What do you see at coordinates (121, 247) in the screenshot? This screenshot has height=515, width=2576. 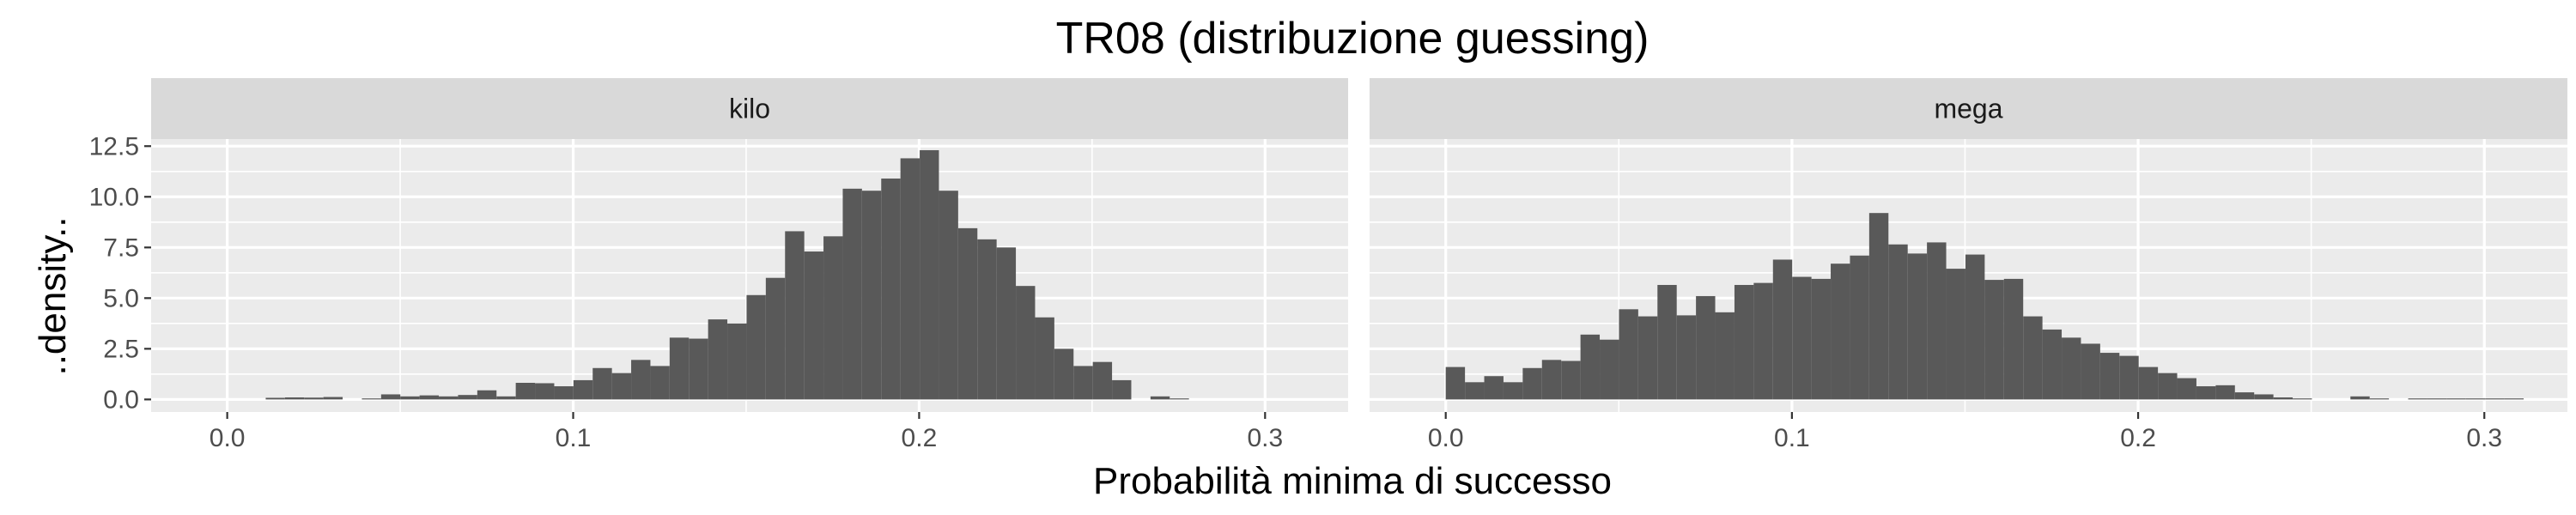 I see `y-tick-label: 7.5` at bounding box center [121, 247].